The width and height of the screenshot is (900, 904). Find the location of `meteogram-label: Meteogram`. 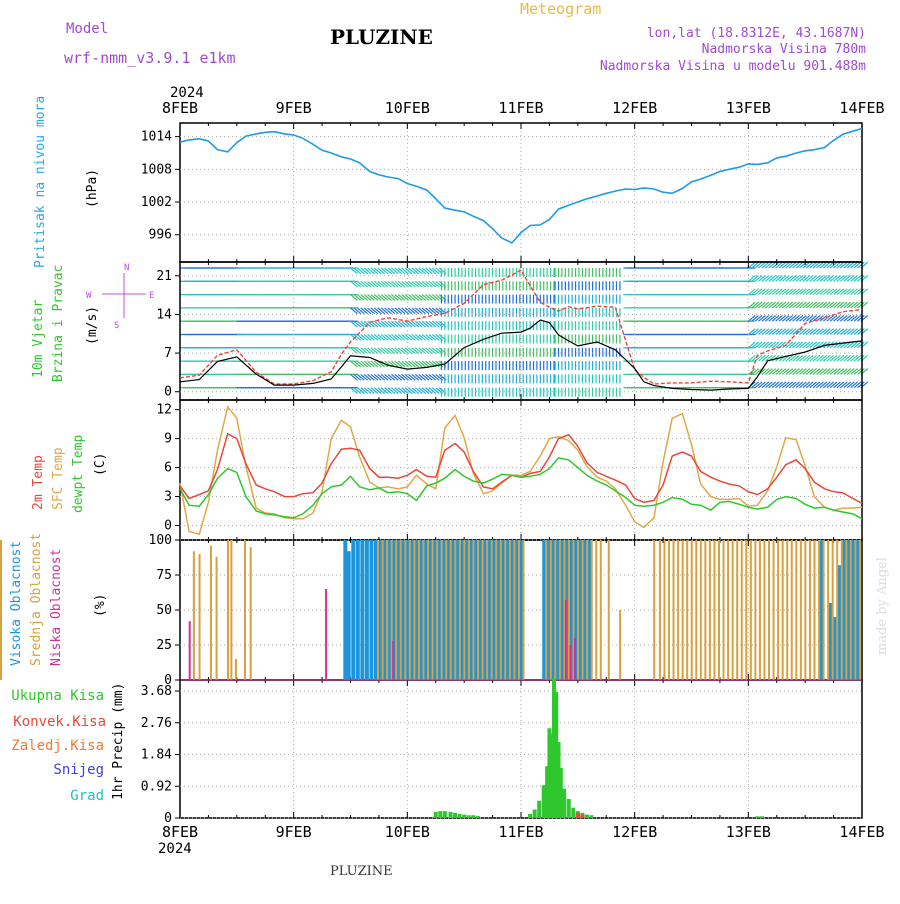

meteogram-label: Meteogram is located at coordinates (560, 9).